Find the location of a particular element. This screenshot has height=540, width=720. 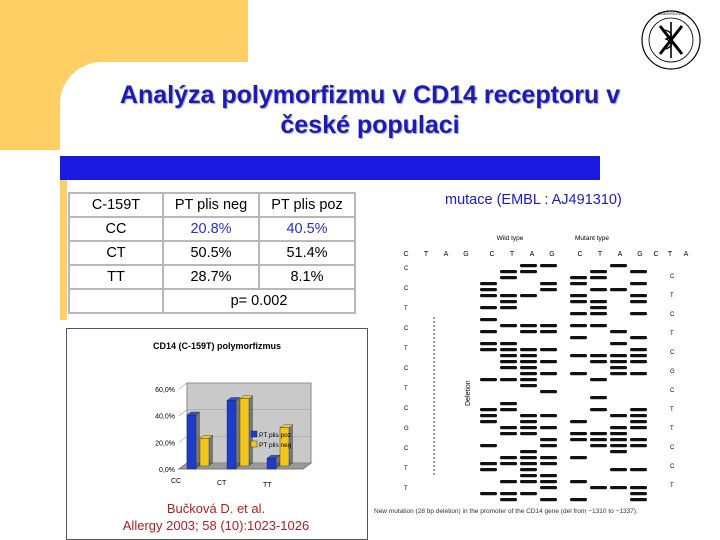

table-header-cell: PT plis poz is located at coordinates (307, 205).